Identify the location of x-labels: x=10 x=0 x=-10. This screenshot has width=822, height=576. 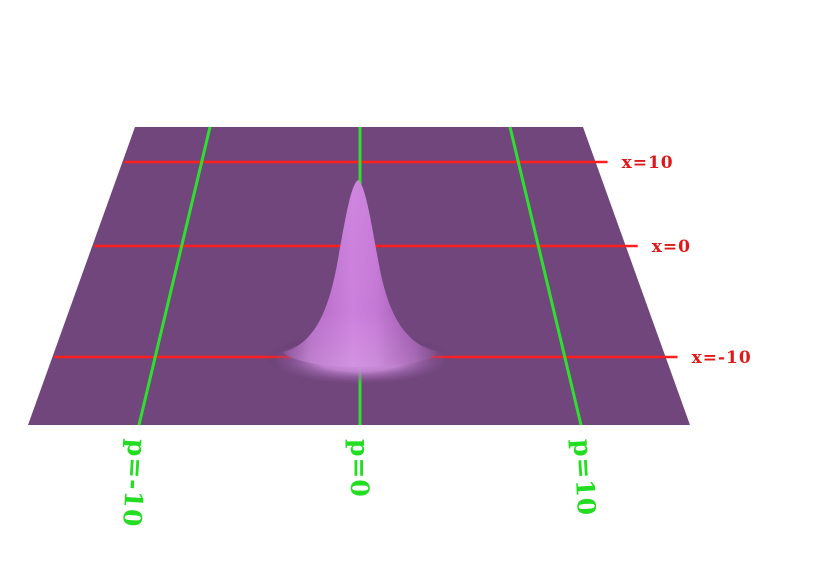
(687, 260).